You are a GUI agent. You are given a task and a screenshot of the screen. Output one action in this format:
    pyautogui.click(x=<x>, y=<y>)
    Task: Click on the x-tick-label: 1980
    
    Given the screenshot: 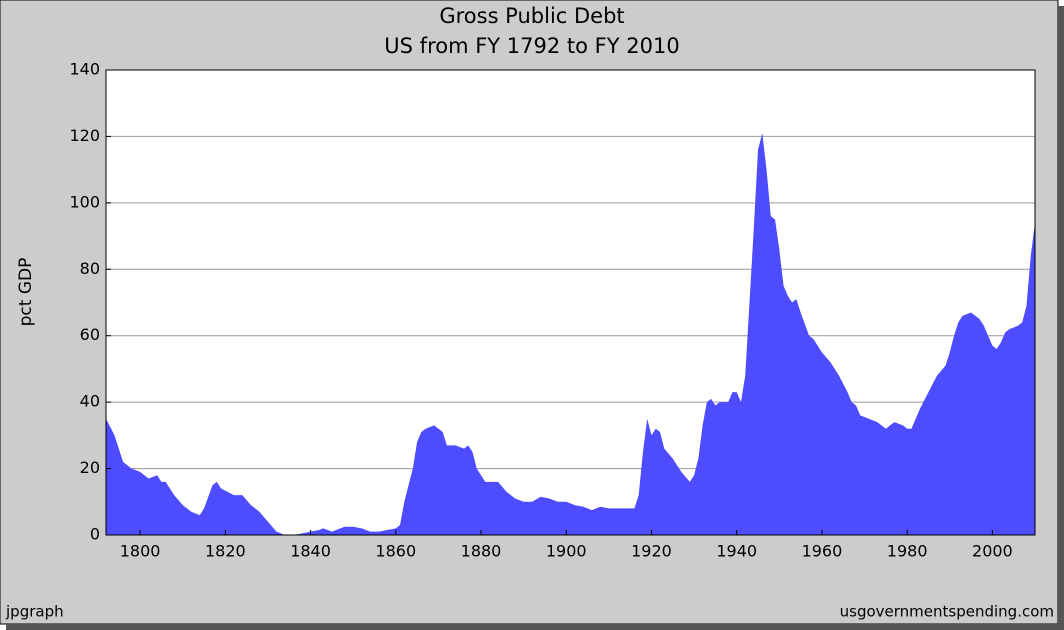 What is the action you would take?
    pyautogui.click(x=907, y=551)
    